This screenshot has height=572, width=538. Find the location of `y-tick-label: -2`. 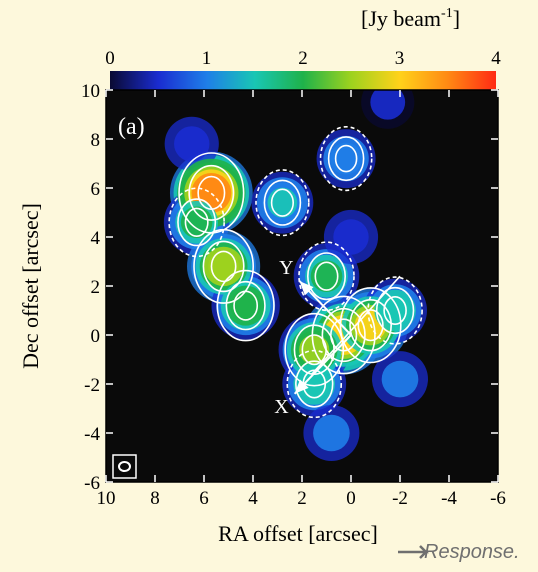

y-tick-label: -2 is located at coordinates (92, 385).